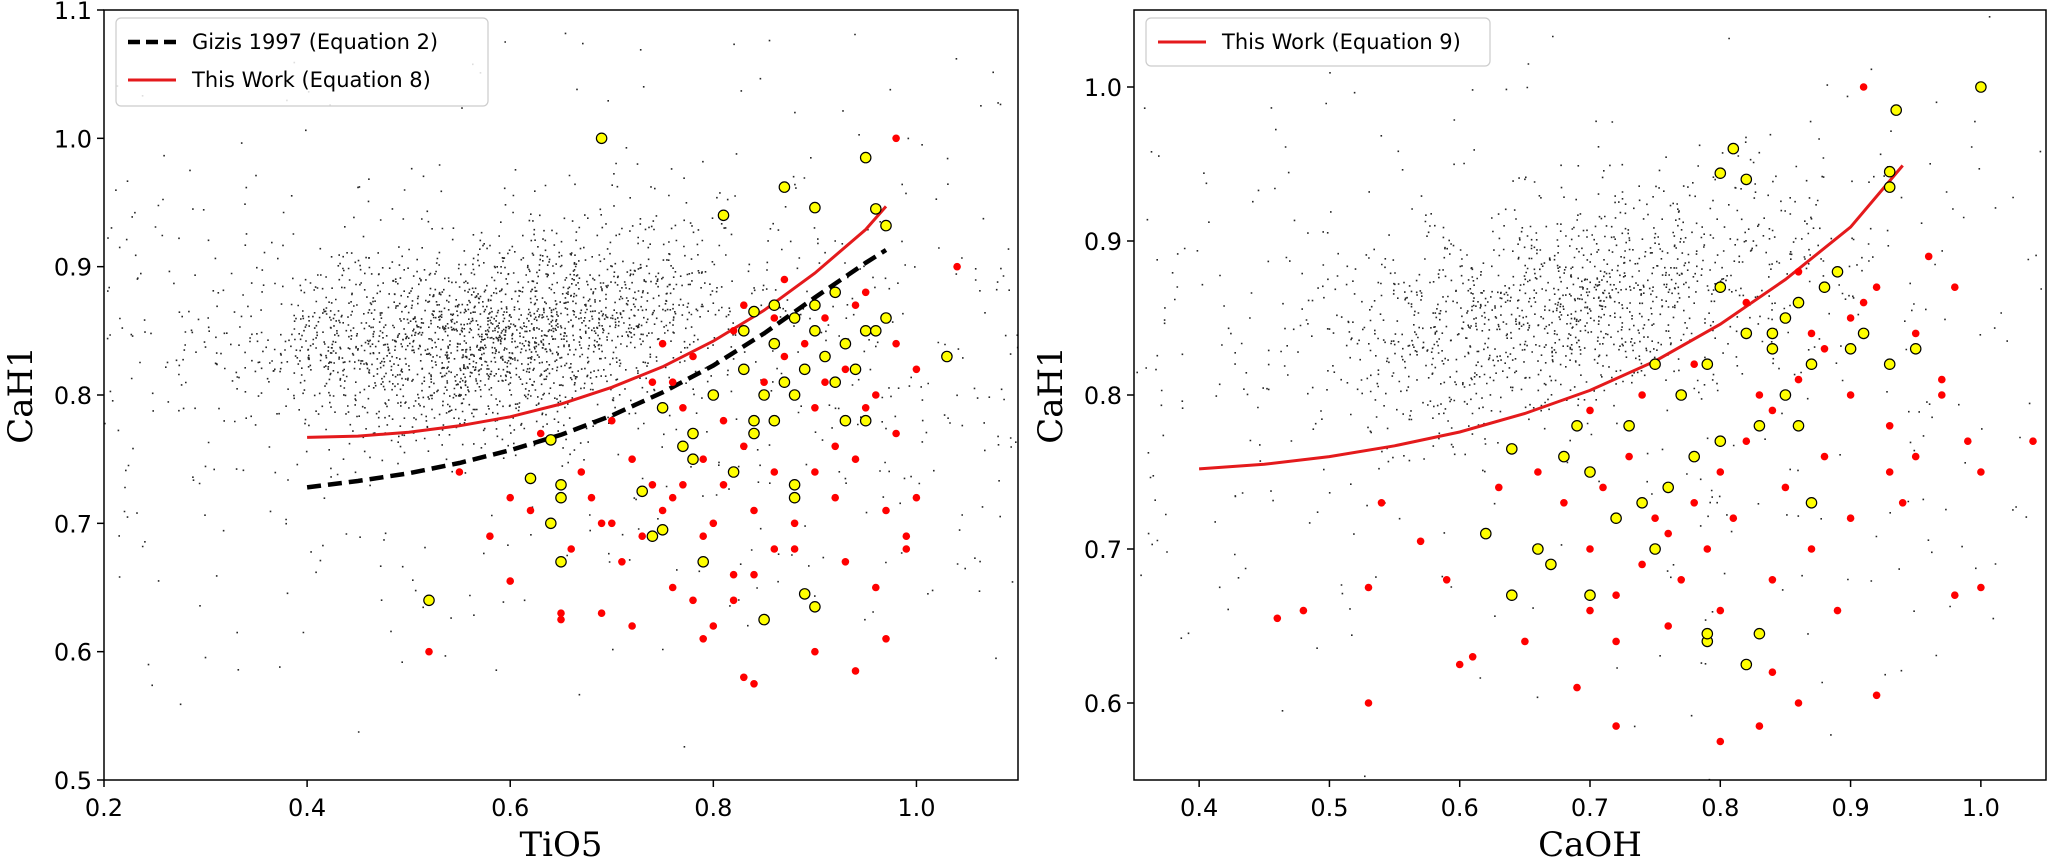  What do you see at coordinates (713, 808) in the screenshot?
I see `x-tick-label: 0.8` at bounding box center [713, 808].